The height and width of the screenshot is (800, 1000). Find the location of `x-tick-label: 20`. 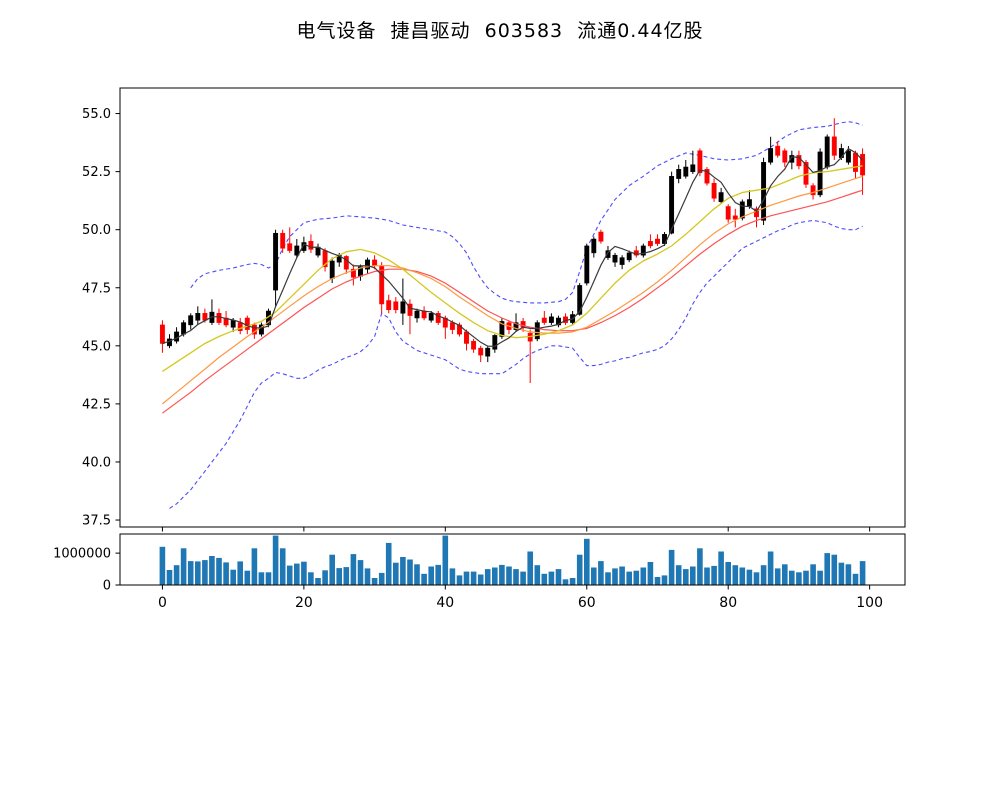

x-tick-label: 20 is located at coordinates (304, 603).